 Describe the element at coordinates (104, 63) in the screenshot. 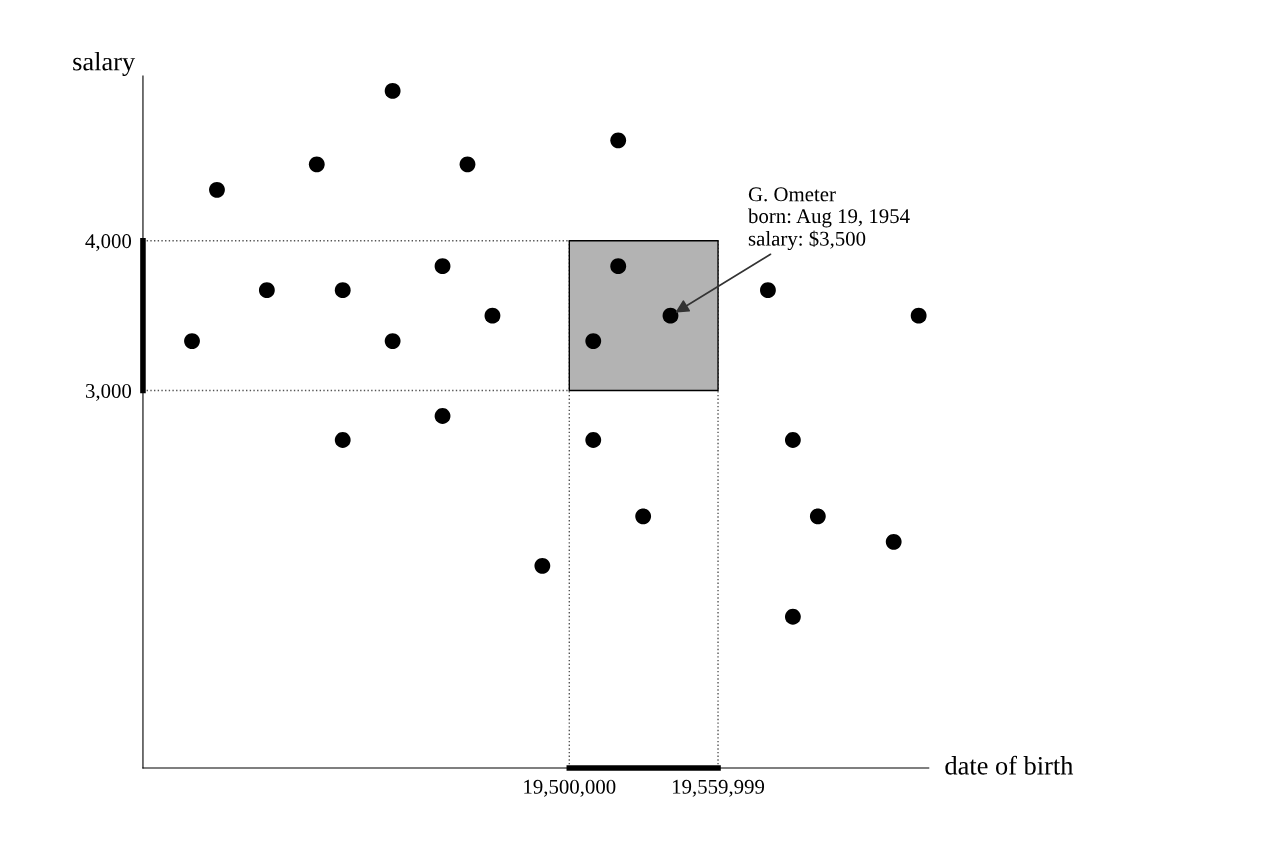

I see `y-axis-title: salary` at that location.